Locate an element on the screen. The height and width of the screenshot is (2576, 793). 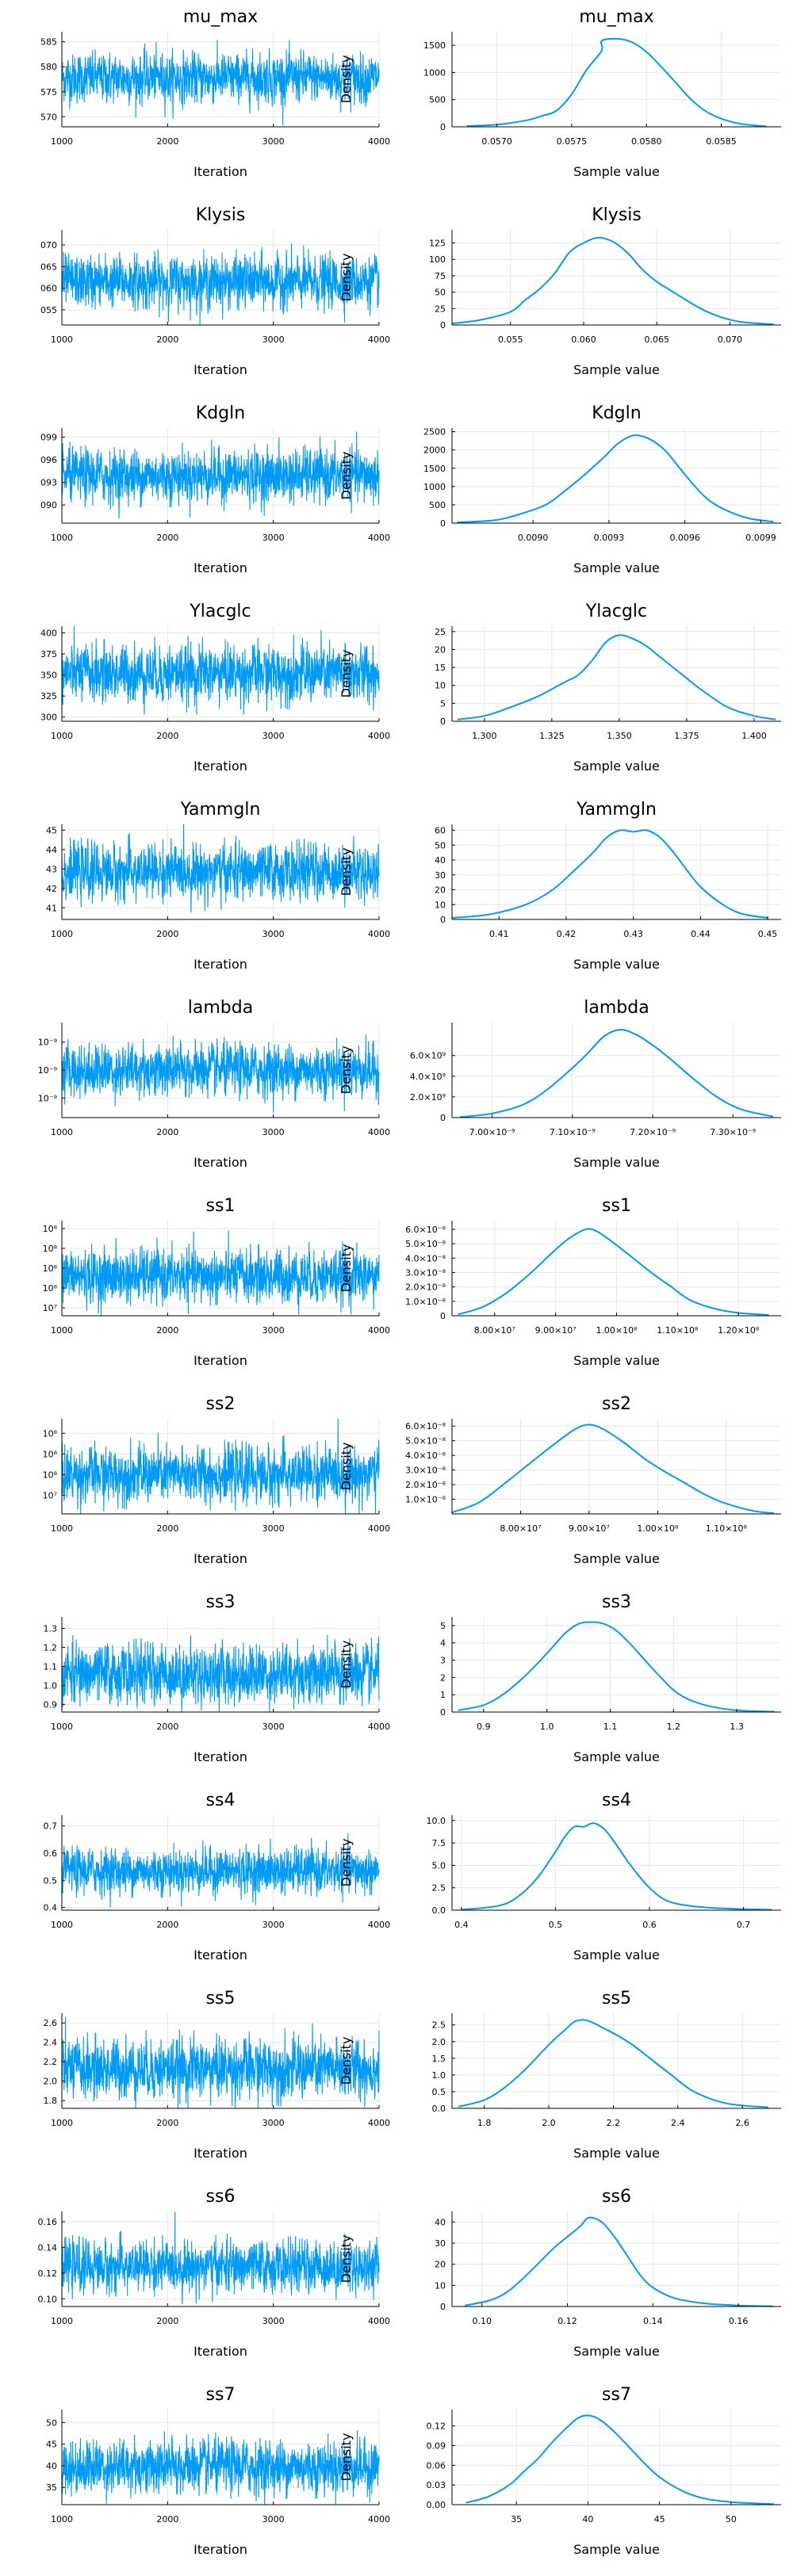
trace-y-tick-label: 41 is located at coordinates (51, 908).